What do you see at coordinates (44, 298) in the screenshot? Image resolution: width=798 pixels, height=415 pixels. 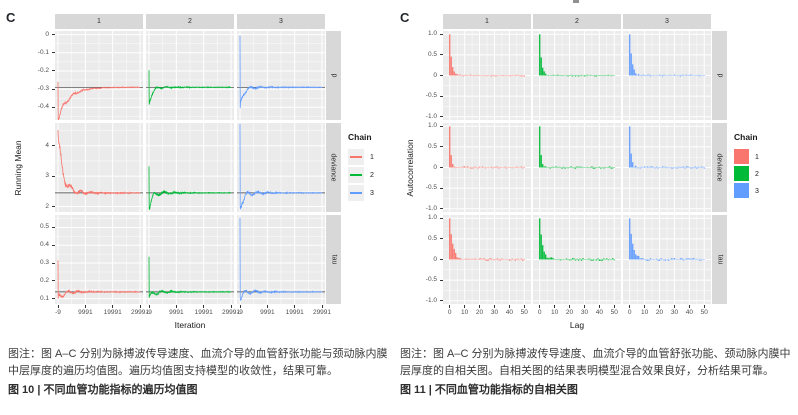 I see `y-tick-label: 0.1` at bounding box center [44, 298].